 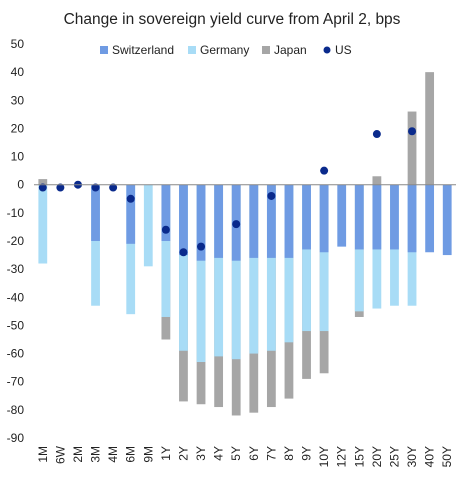 What do you see at coordinates (412, 456) in the screenshot?
I see `x-tick-label: 30Y` at bounding box center [412, 456].